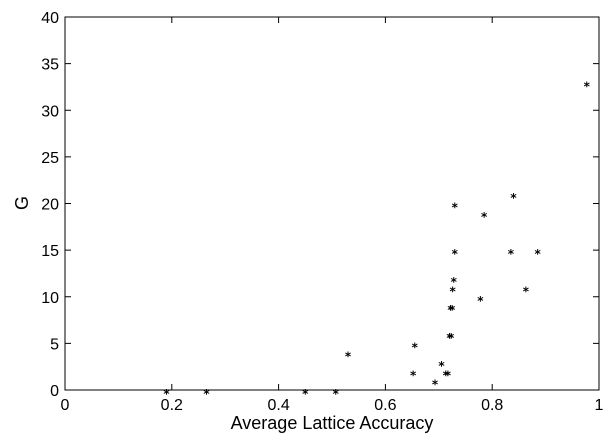 The image size is (609, 435). What do you see at coordinates (278, 405) in the screenshot?
I see `x-tick-label: 0.4` at bounding box center [278, 405].